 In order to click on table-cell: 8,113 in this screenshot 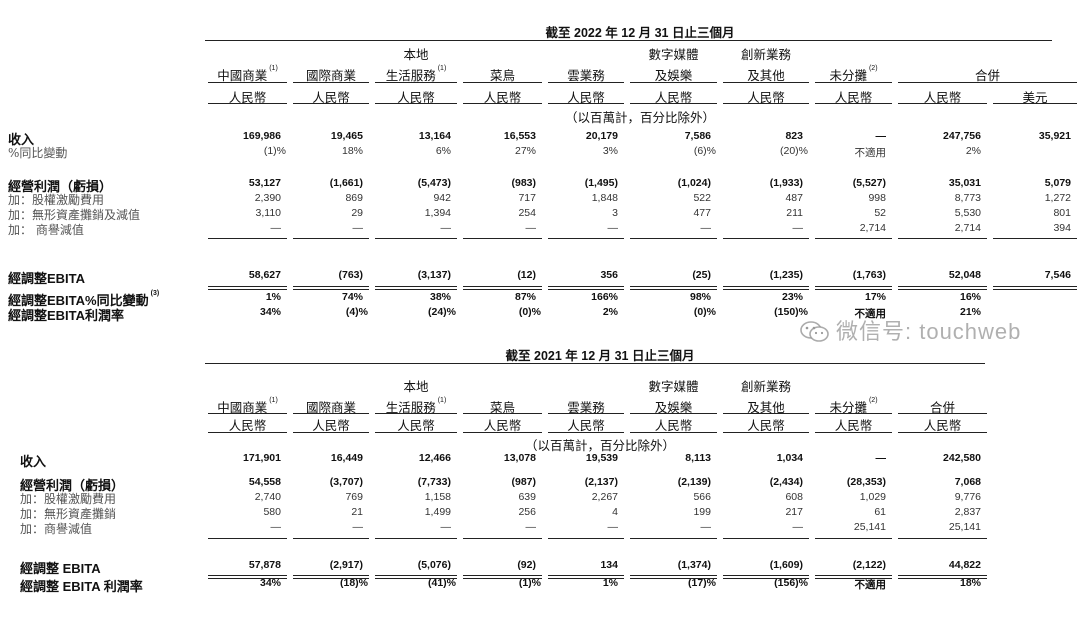, I will do `click(698, 458)`.